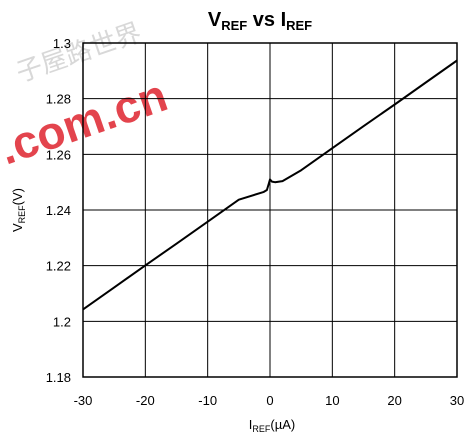  What do you see at coordinates (17, 196) in the screenshot?
I see `y-axis-label-unit: (V)` at bounding box center [17, 196].